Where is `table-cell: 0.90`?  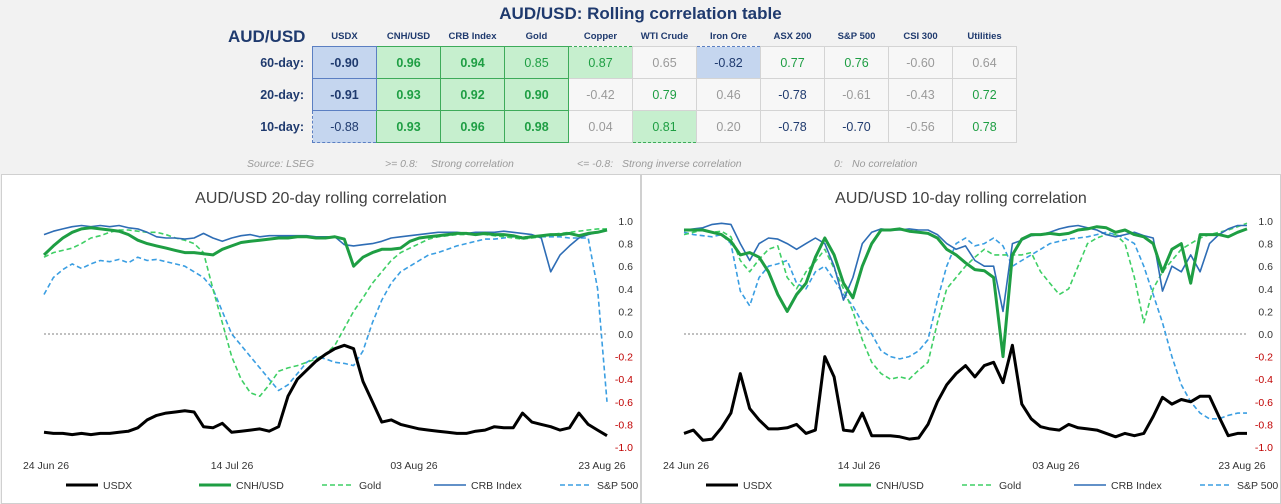
table-cell: 0.90 is located at coordinates (536, 94).